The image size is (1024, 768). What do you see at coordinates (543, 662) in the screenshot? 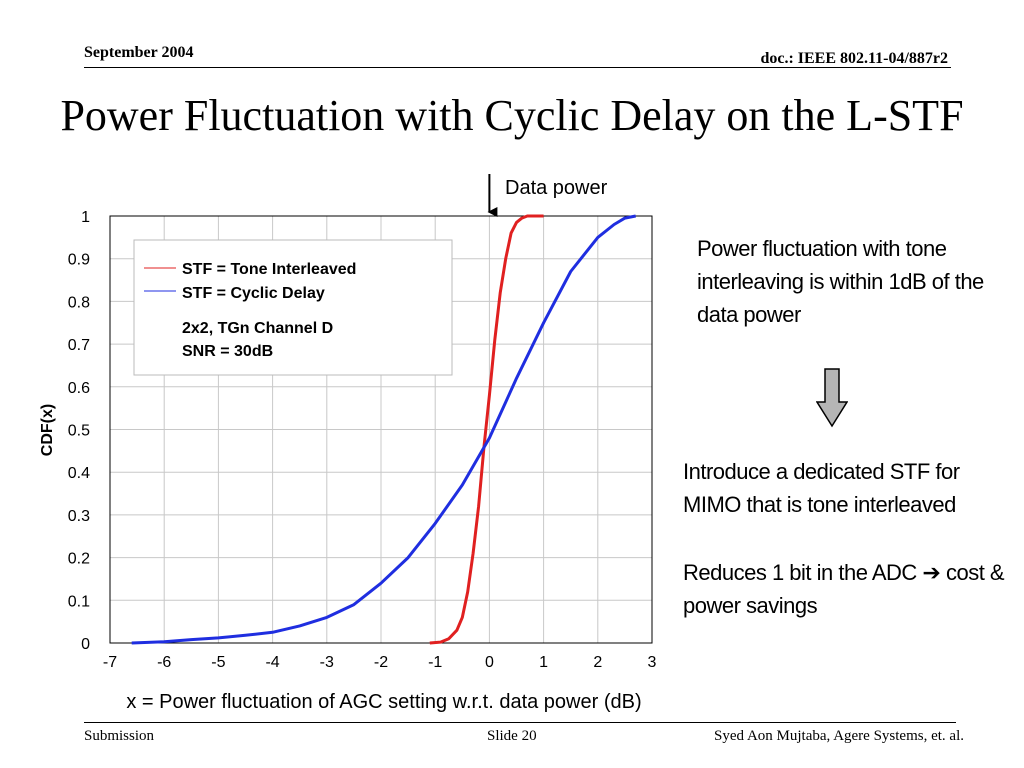
I see `x-tick-label: 1` at bounding box center [543, 662].